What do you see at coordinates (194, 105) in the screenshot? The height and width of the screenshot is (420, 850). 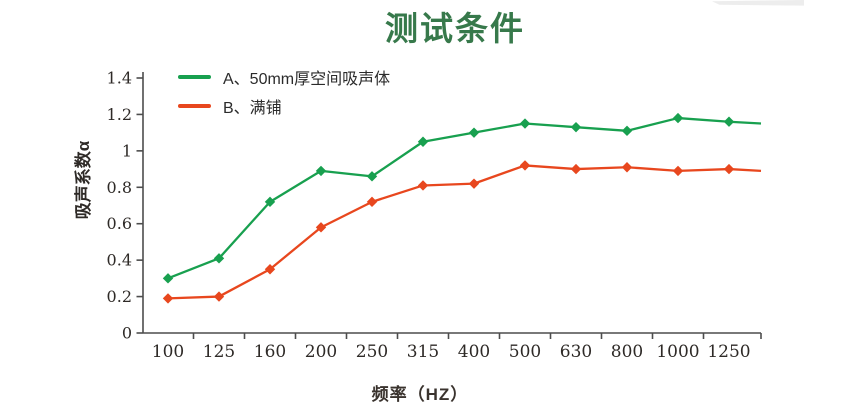 I see `series-b-line-swatch` at bounding box center [194, 105].